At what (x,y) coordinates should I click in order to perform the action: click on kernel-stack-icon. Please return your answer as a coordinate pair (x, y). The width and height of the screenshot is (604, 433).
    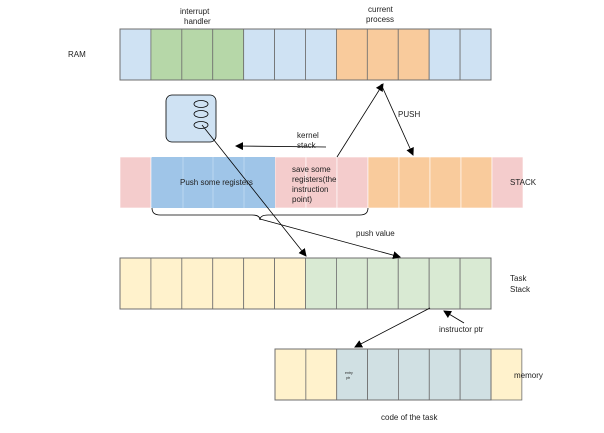
    Looking at the image, I should click on (191, 118).